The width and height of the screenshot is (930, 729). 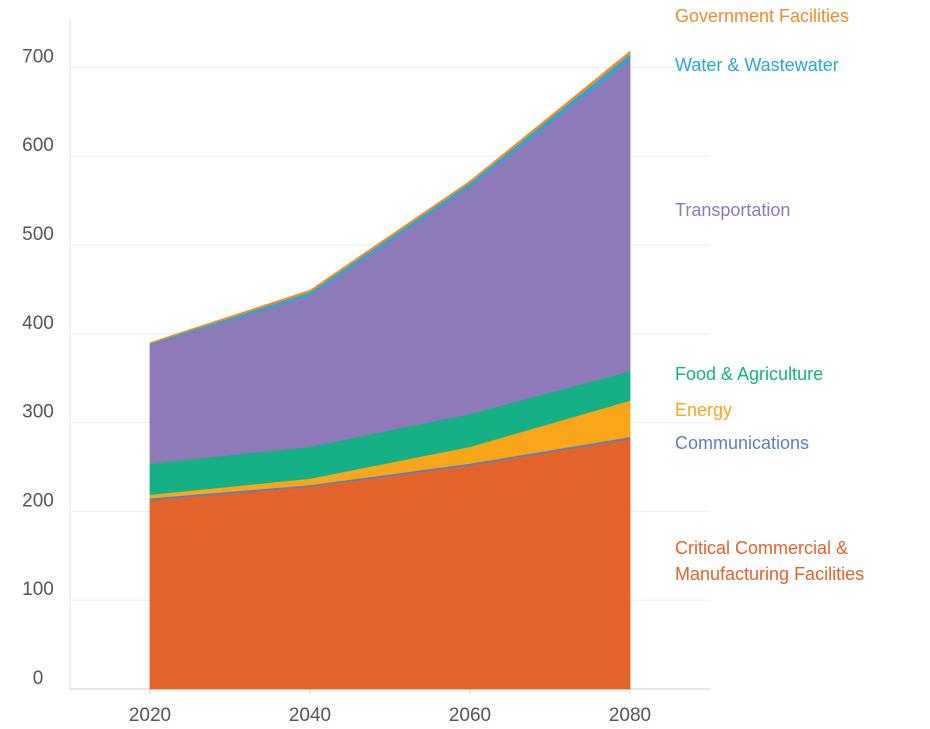 What do you see at coordinates (38, 678) in the screenshot?
I see `y-tick-label: 0` at bounding box center [38, 678].